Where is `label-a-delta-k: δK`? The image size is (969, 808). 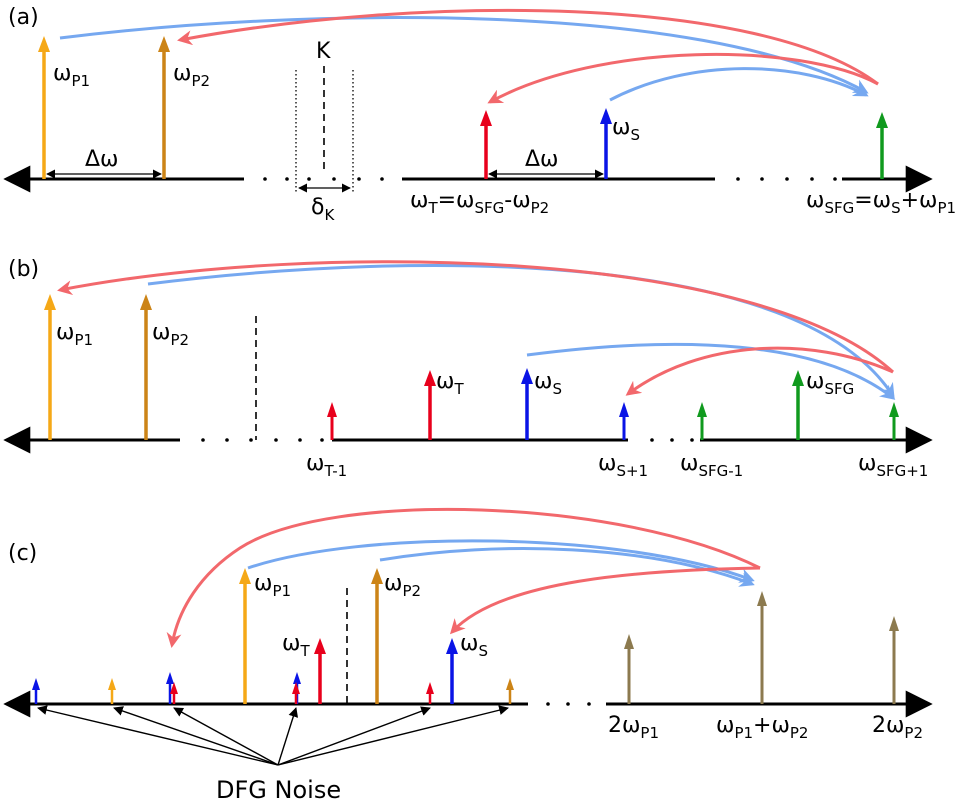
label-a-delta-k: δK is located at coordinates (323, 209).